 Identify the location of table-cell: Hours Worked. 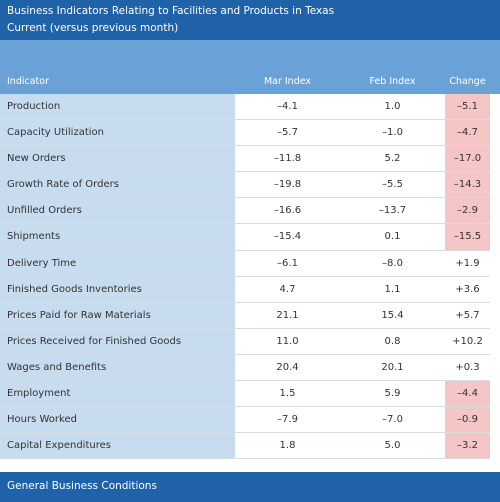
(117, 420).